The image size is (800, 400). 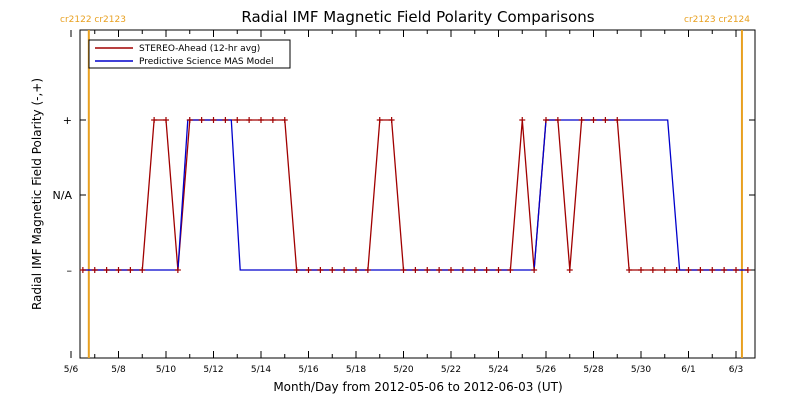 What do you see at coordinates (498, 370) in the screenshot?
I see `x-tick-label-9: 5/24` at bounding box center [498, 370].